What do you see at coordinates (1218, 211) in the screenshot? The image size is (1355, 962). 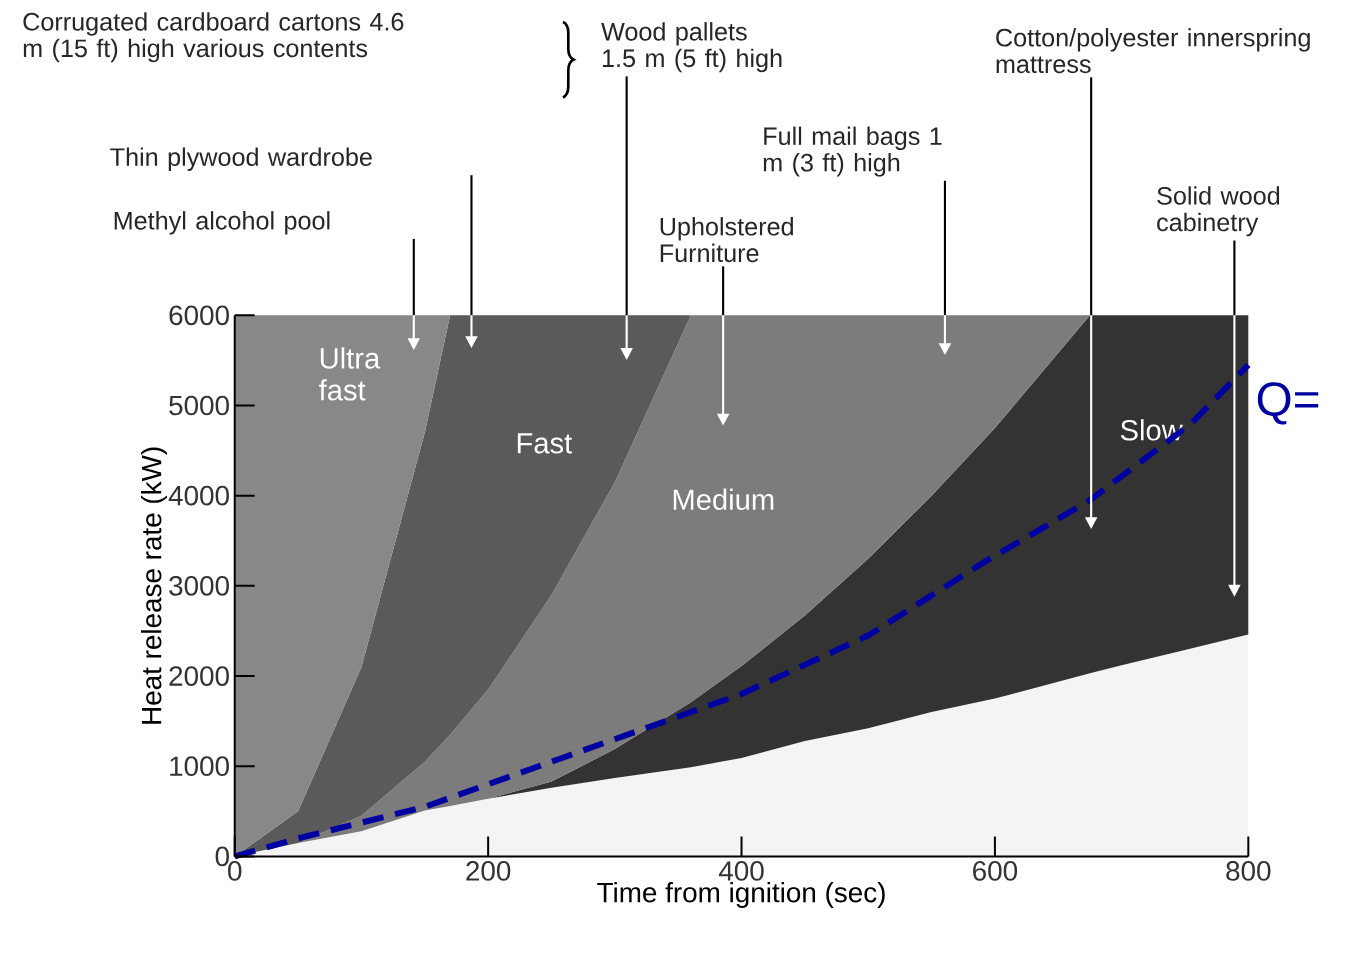 I see `text: Solid wood cabinetry` at bounding box center [1218, 211].